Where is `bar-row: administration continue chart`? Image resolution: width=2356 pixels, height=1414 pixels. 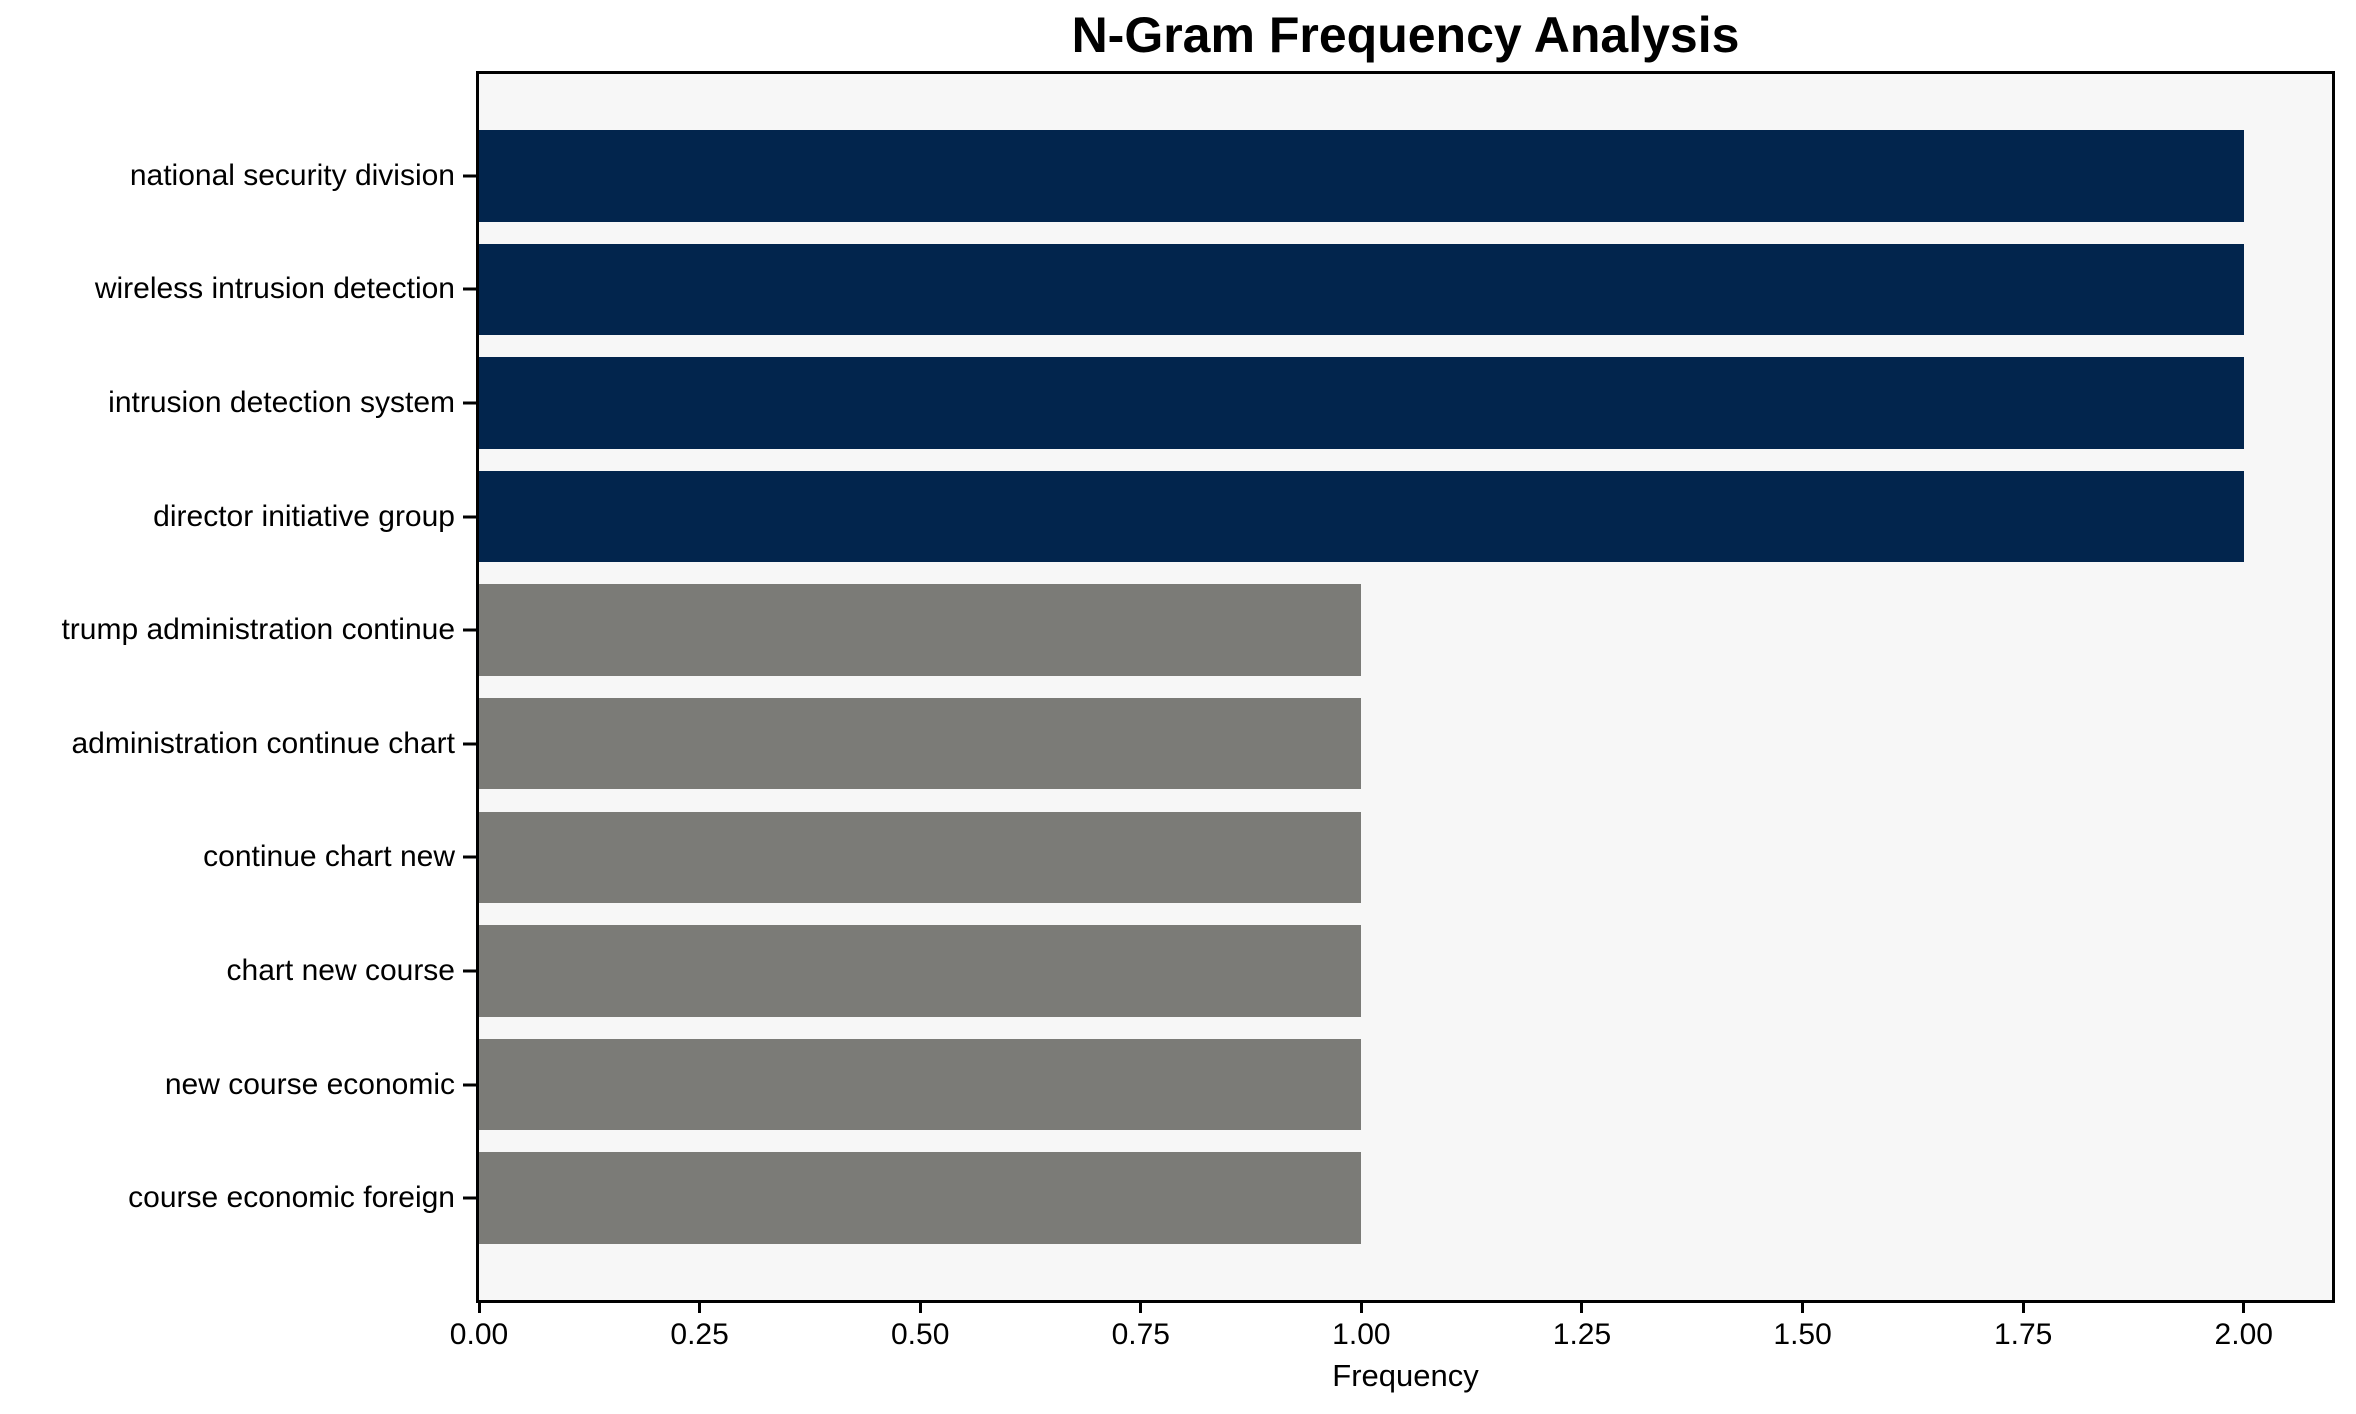 bar-row: administration continue chart is located at coordinates (1201, 744).